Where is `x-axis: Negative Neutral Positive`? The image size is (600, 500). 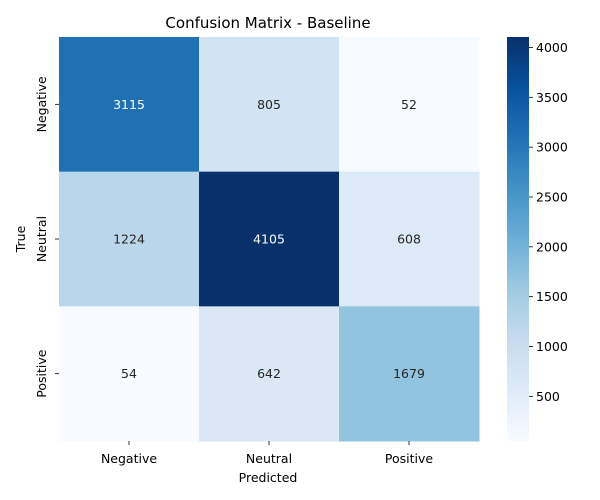
x-axis: Negative Neutral Positive is located at coordinates (267, 453).